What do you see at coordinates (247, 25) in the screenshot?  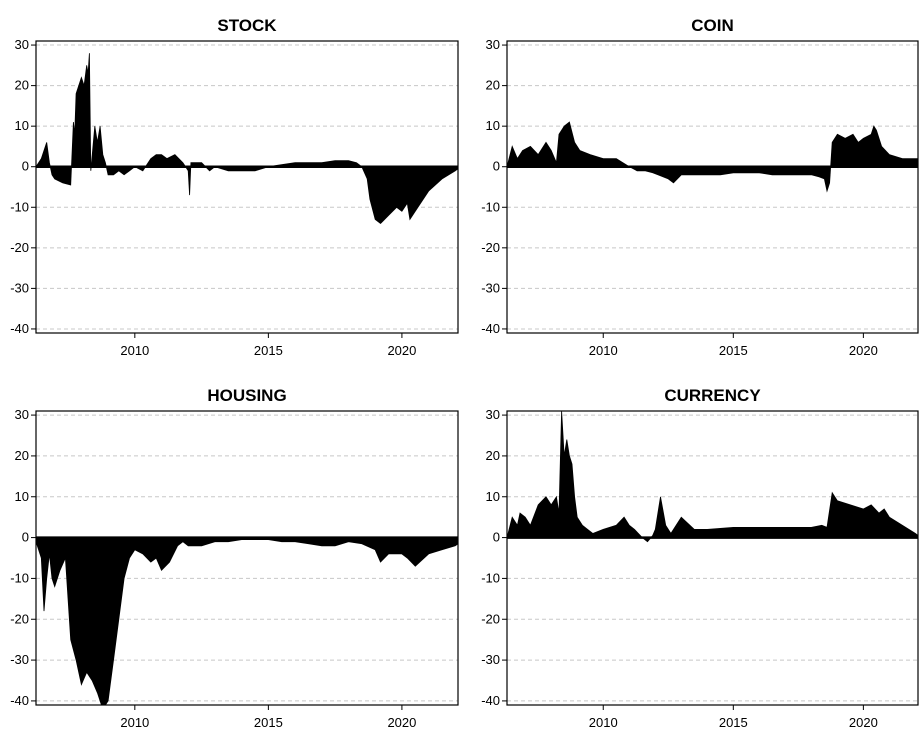 I see `panel-title: STOCK` at bounding box center [247, 25].